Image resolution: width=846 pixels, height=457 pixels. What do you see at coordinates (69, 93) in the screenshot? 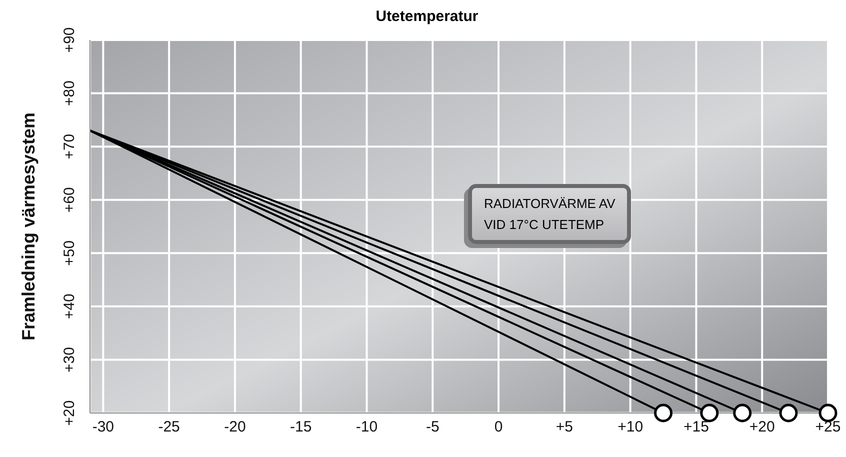
I see `y-tick-label: +80` at bounding box center [69, 93].